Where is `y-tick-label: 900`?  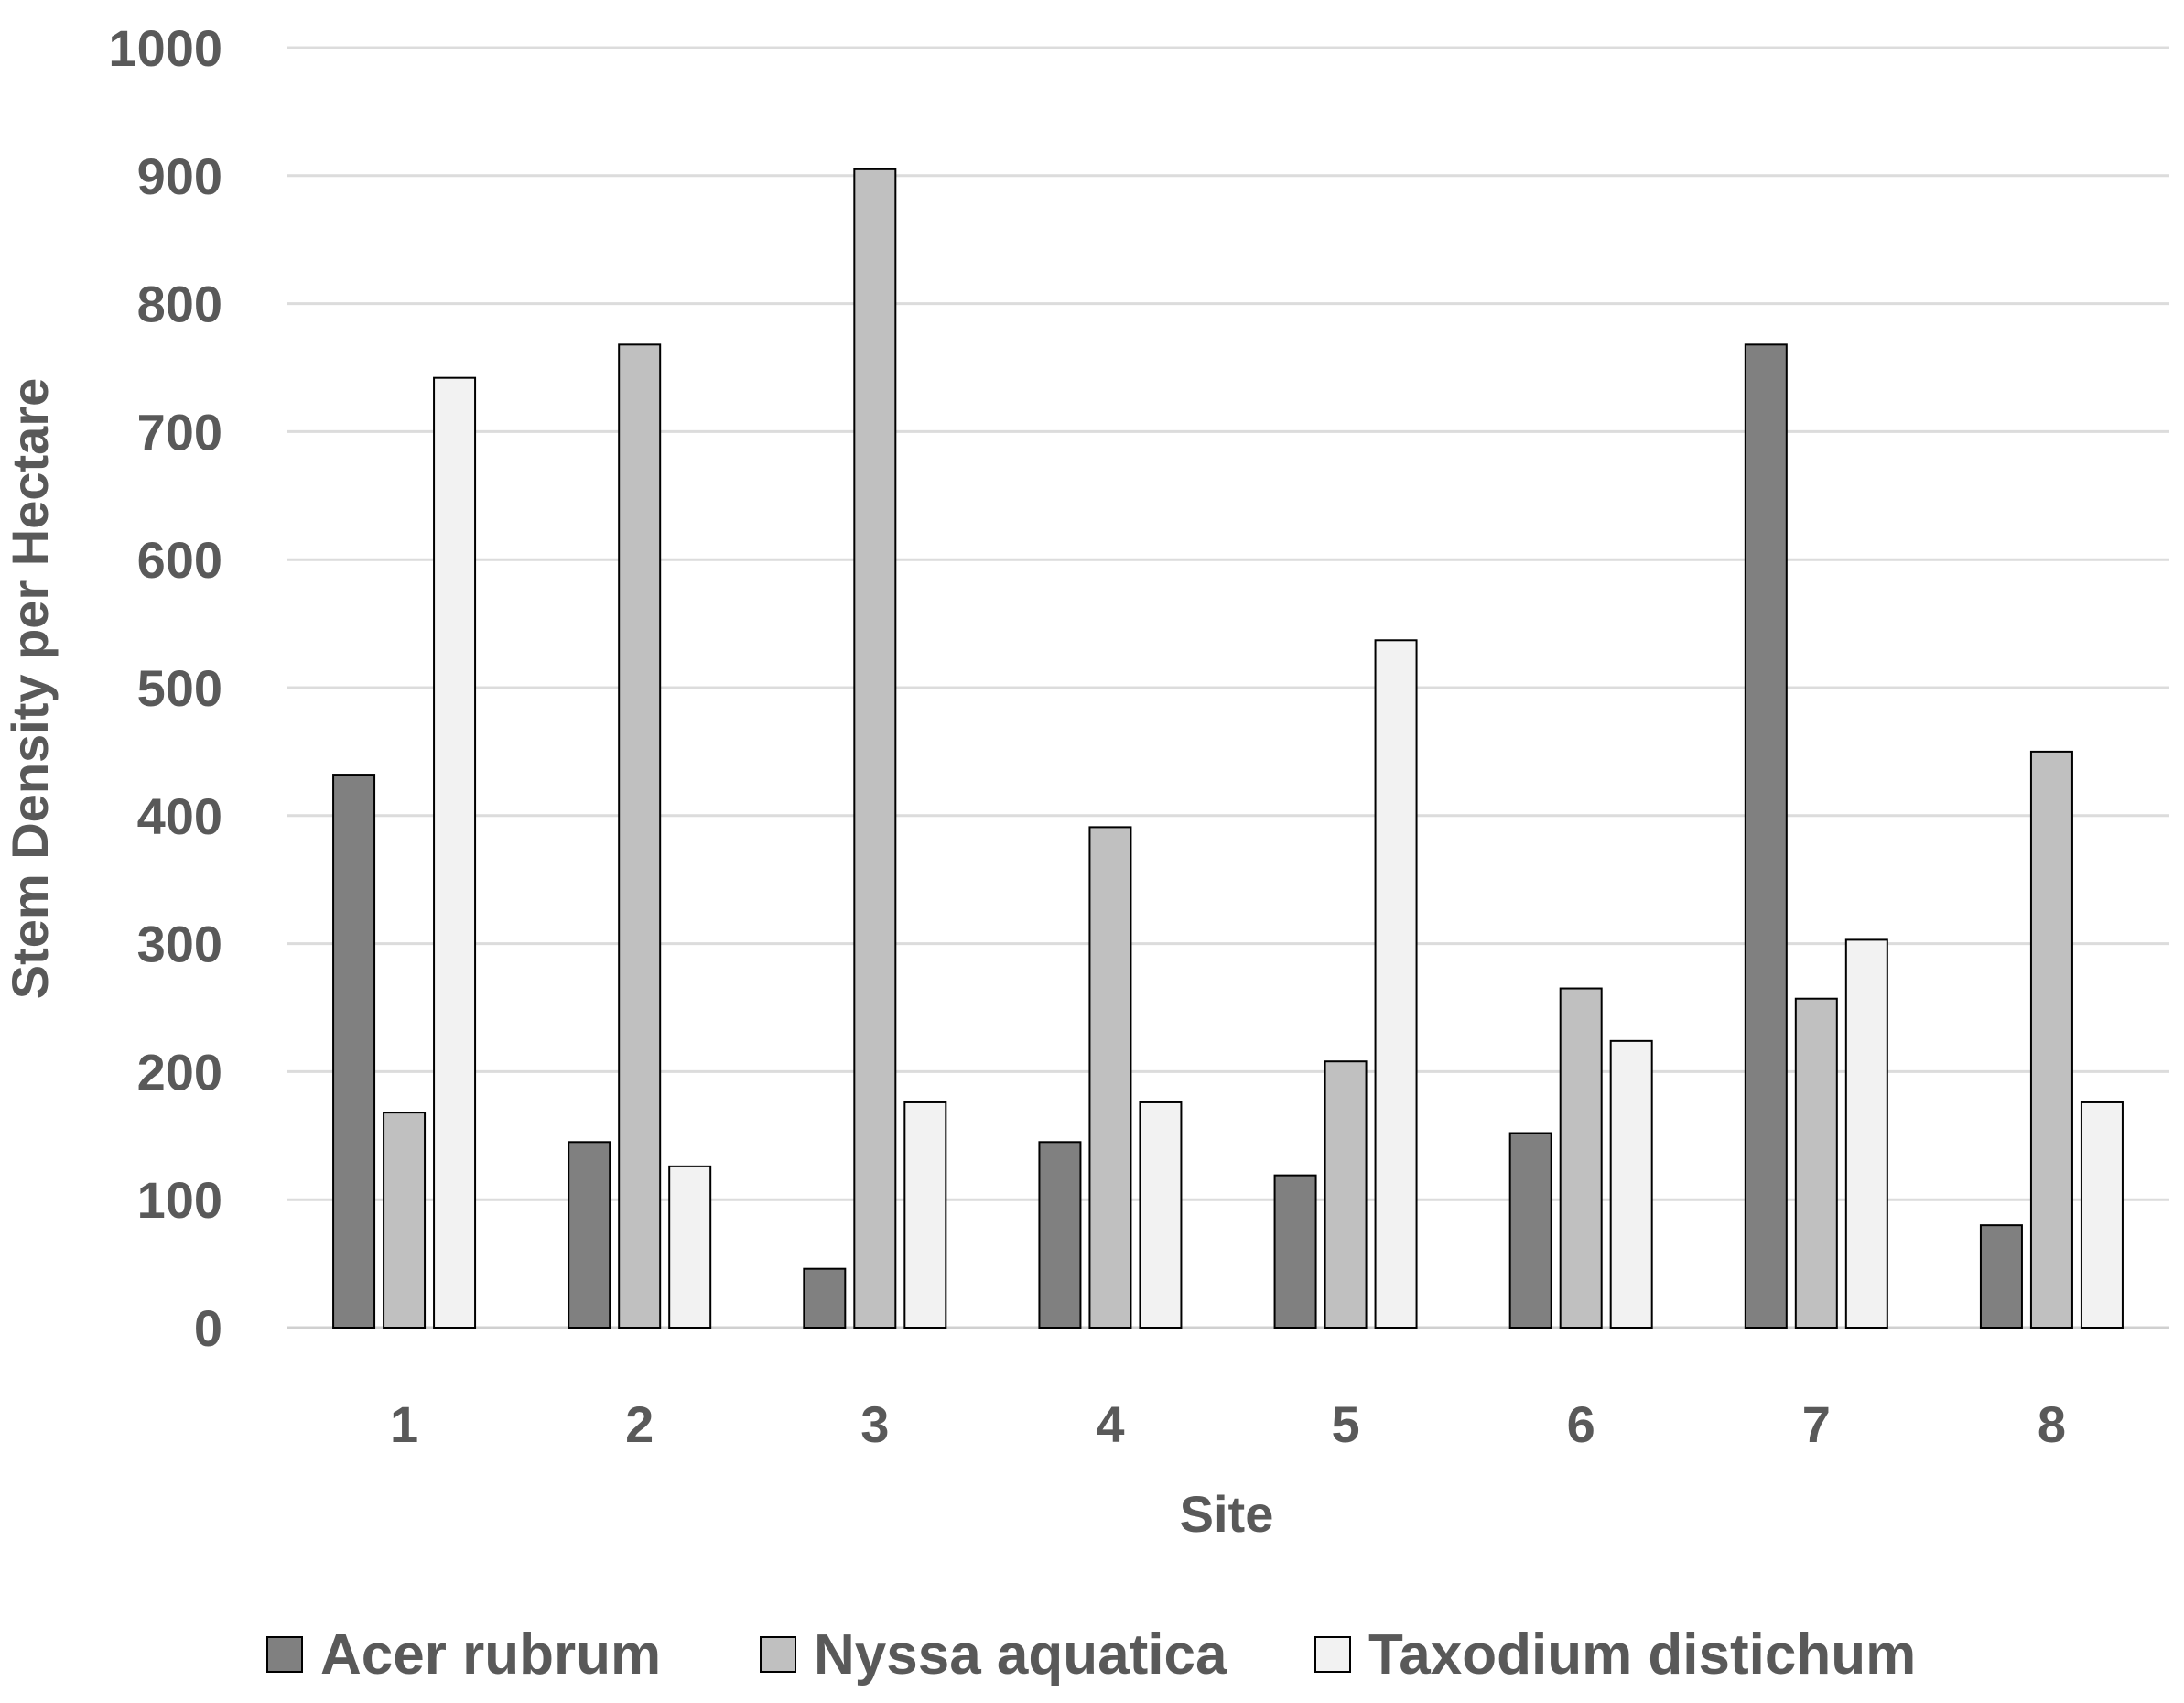
y-tick-label: 900 is located at coordinates (179, 176).